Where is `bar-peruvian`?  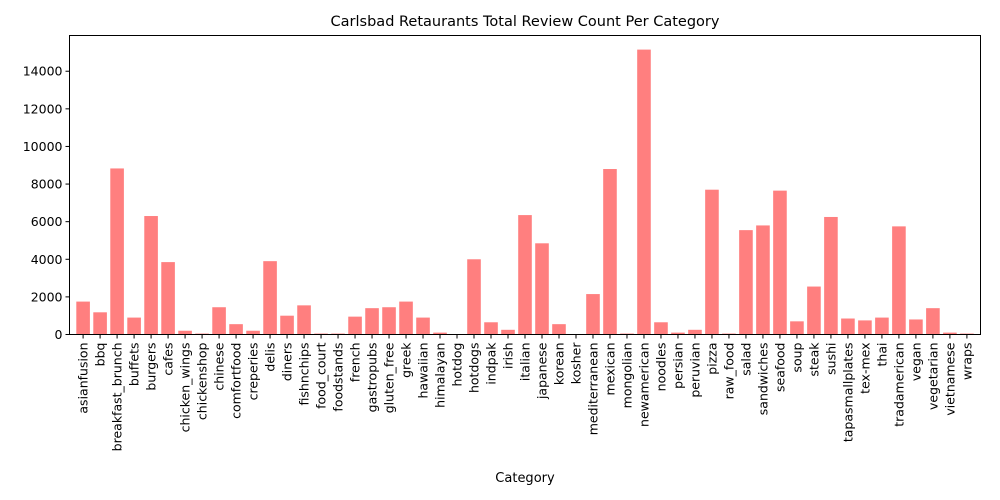
bar-peruvian is located at coordinates (695, 332).